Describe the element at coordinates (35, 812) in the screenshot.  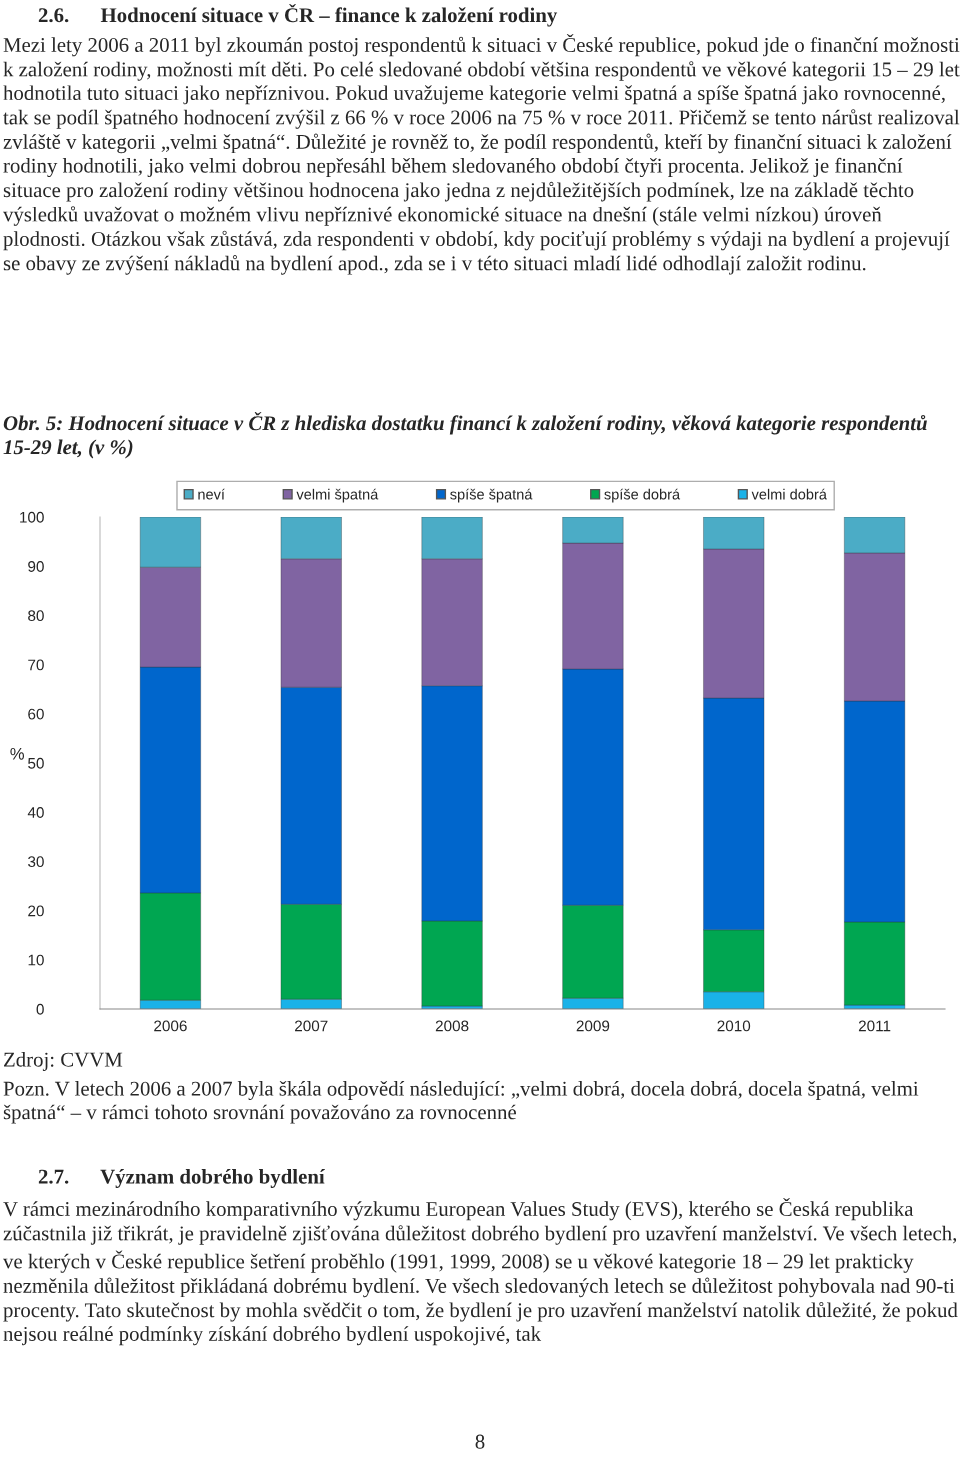
I see `y-tick-label: 40` at that location.